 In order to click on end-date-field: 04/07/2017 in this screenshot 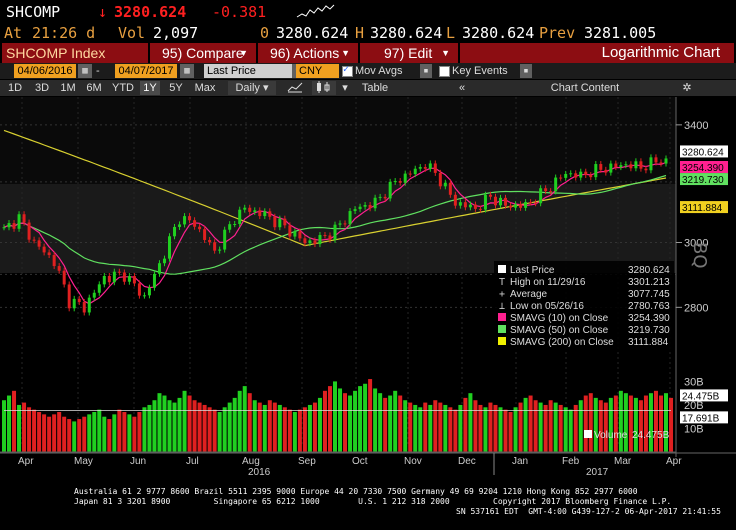, I will do `click(146, 71)`.